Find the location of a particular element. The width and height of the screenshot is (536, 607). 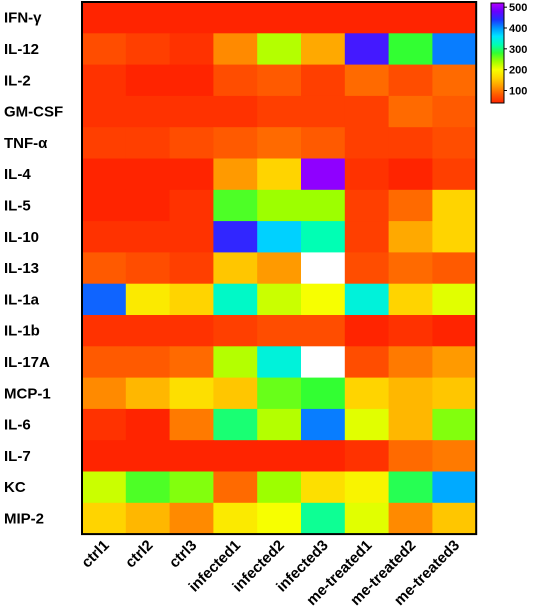

column-label: ctrl3 is located at coordinates (183, 554).